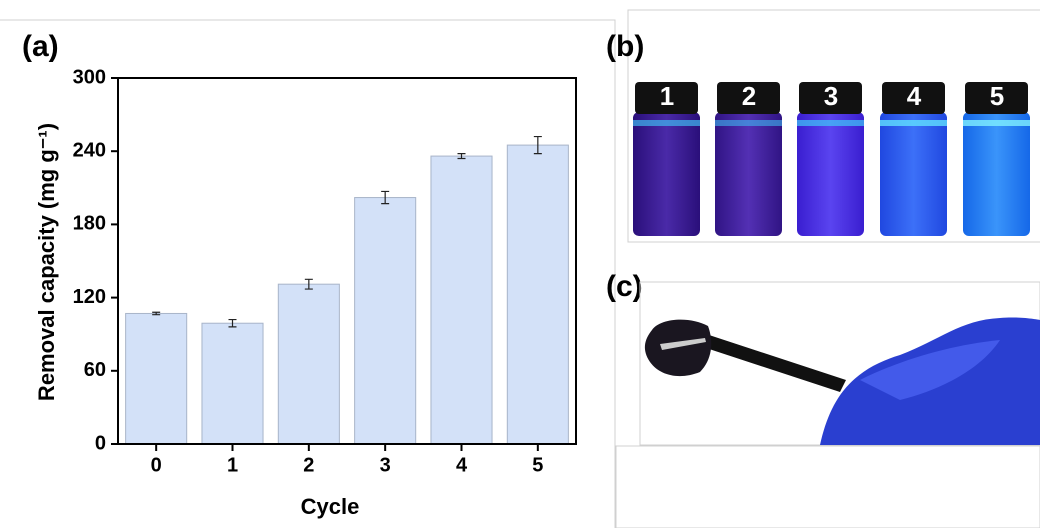 This screenshot has height=528, width=1040. What do you see at coordinates (624, 286) in the screenshot?
I see `panel-label: (c)` at bounding box center [624, 286].